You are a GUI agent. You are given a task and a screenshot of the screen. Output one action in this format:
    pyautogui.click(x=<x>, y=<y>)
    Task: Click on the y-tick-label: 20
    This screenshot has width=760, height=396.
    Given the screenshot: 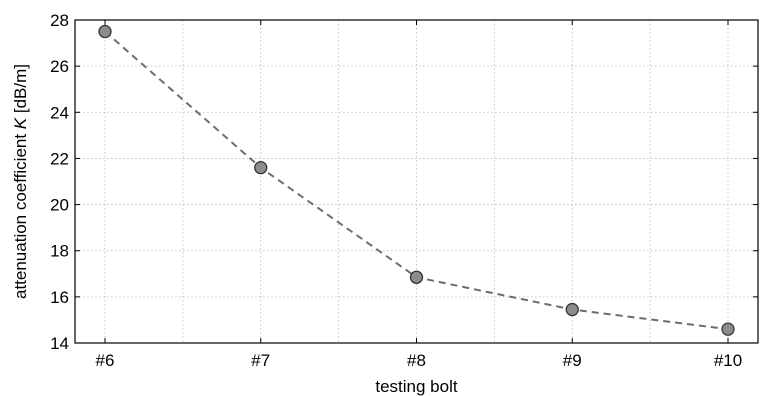 What is the action you would take?
    pyautogui.click(x=59, y=205)
    